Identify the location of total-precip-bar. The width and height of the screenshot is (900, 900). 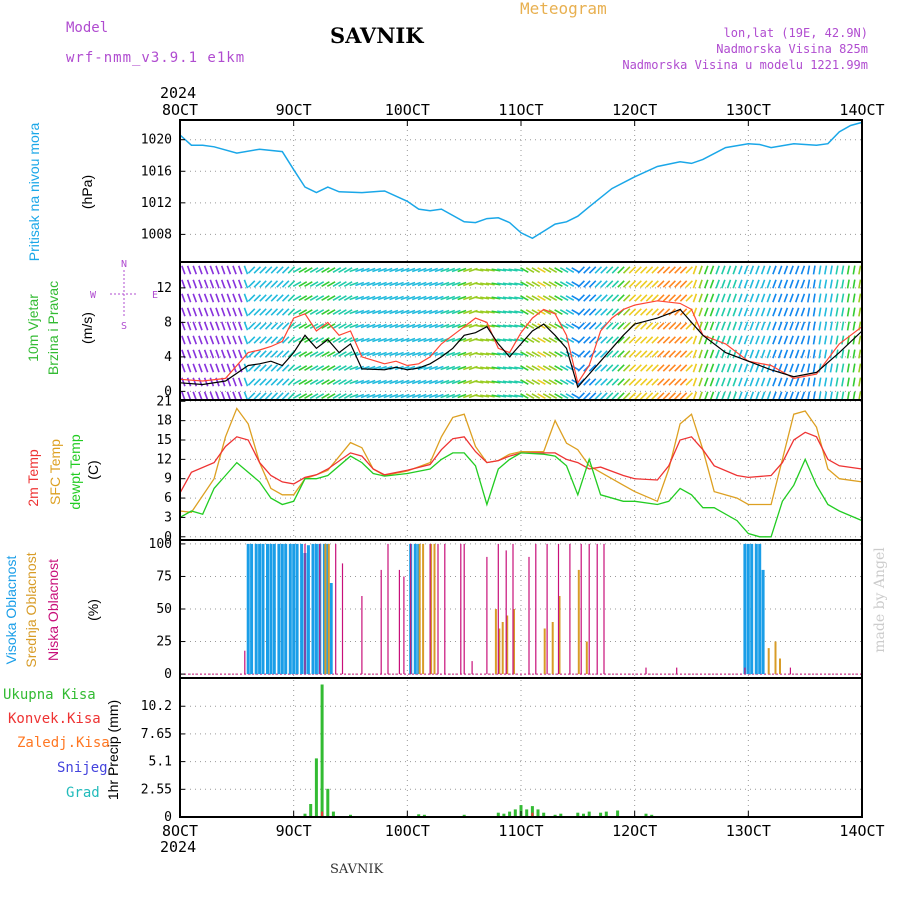
(555, 815).